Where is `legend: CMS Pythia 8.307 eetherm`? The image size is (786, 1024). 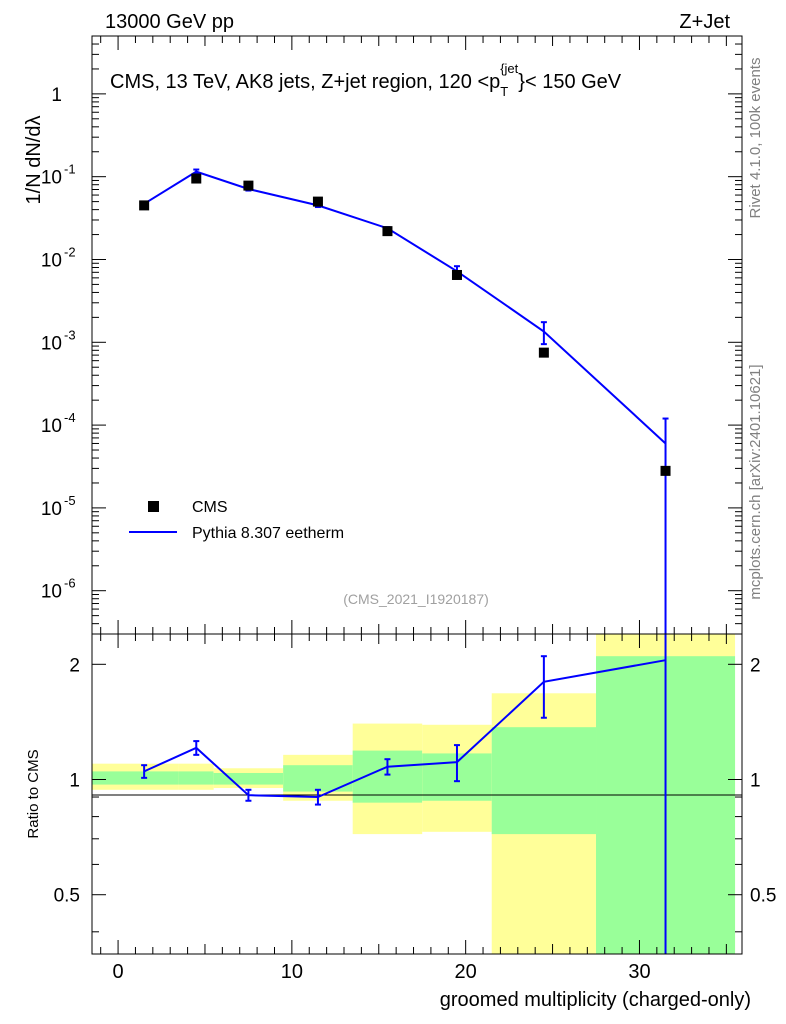 legend: CMS Pythia 8.307 eetherm is located at coordinates (236, 520).